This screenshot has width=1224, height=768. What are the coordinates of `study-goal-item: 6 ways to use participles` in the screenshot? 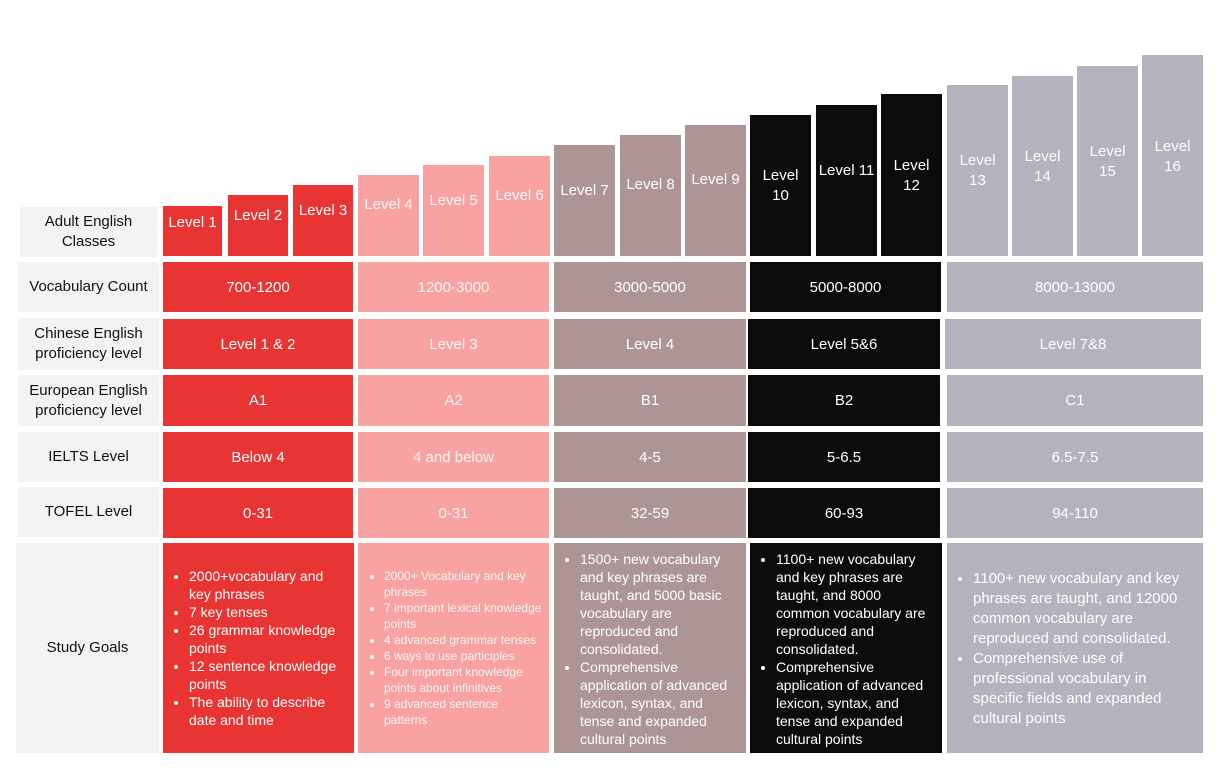 It's located at (463, 656).